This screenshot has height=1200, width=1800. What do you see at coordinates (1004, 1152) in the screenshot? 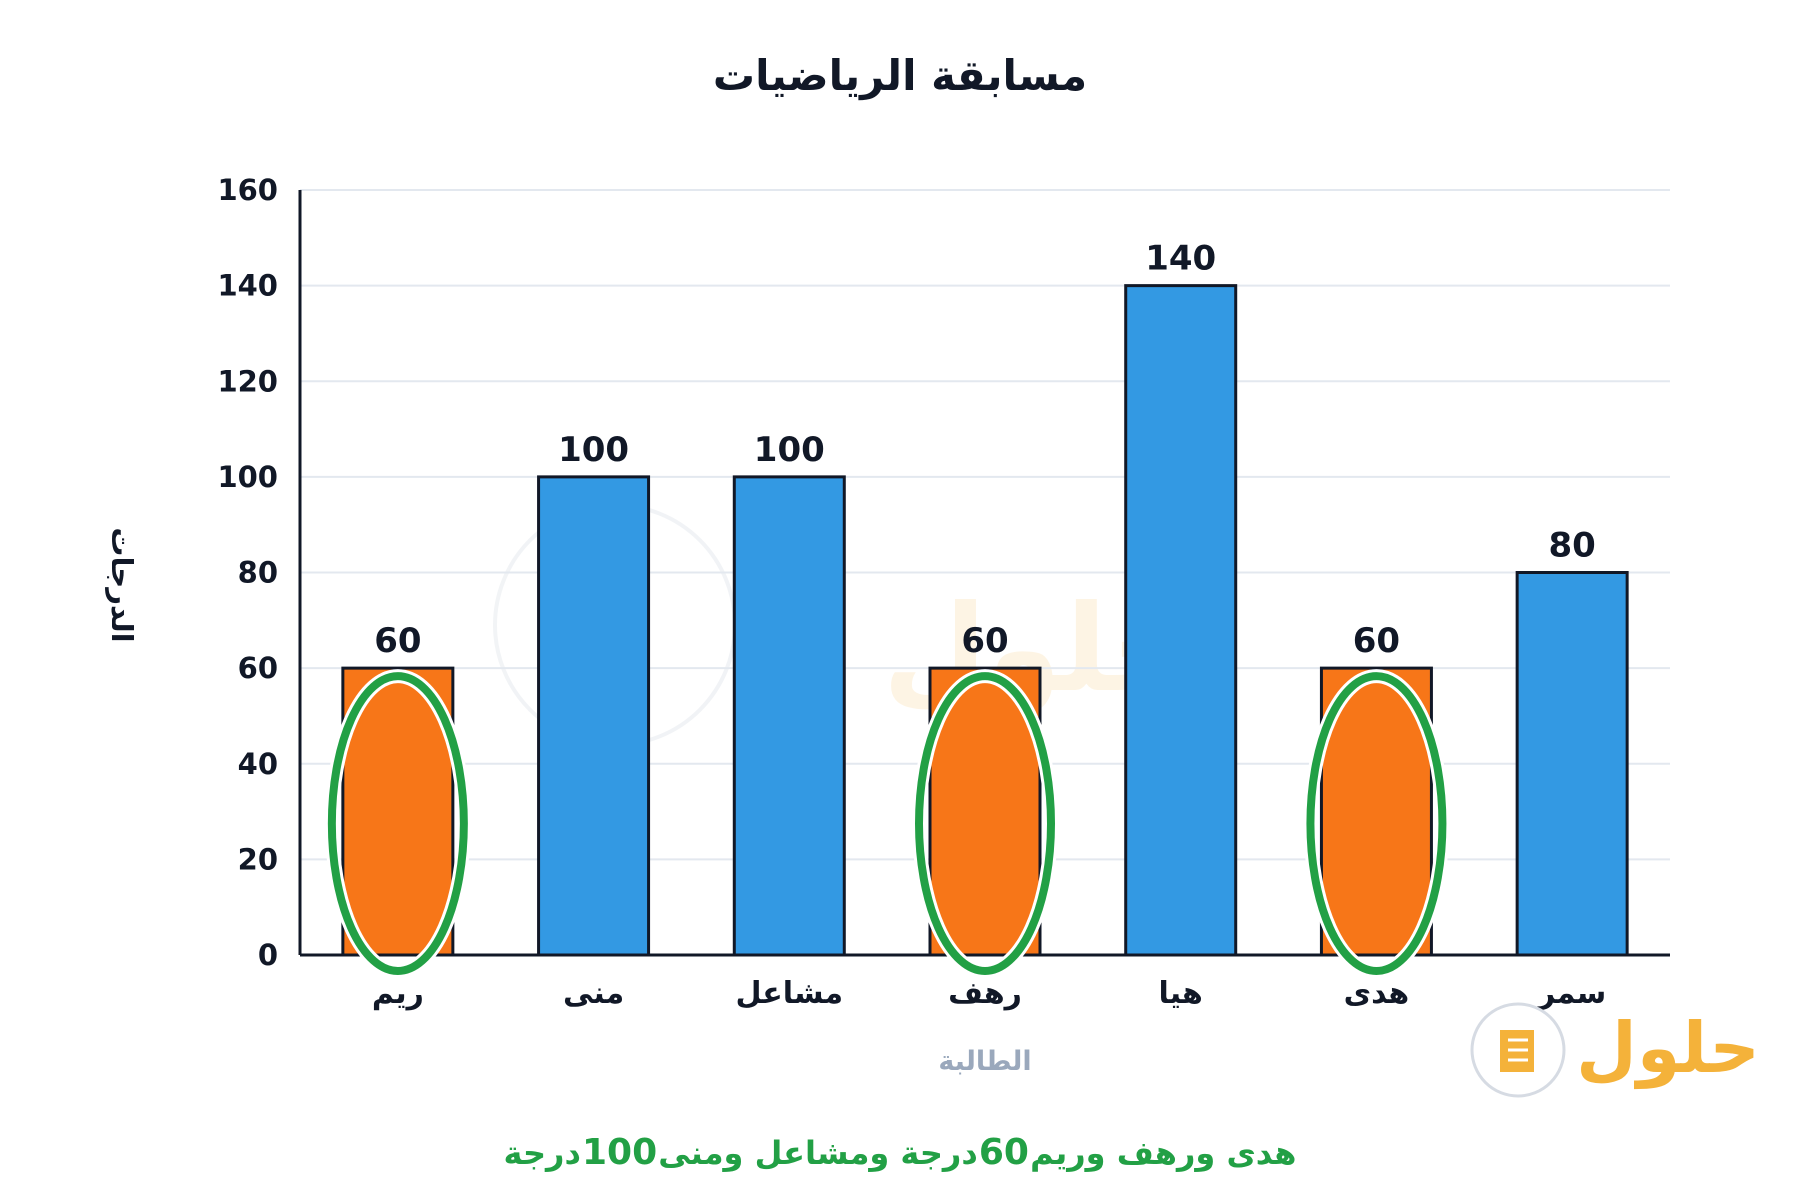
I see `caption-number-1: 60` at bounding box center [1004, 1152].